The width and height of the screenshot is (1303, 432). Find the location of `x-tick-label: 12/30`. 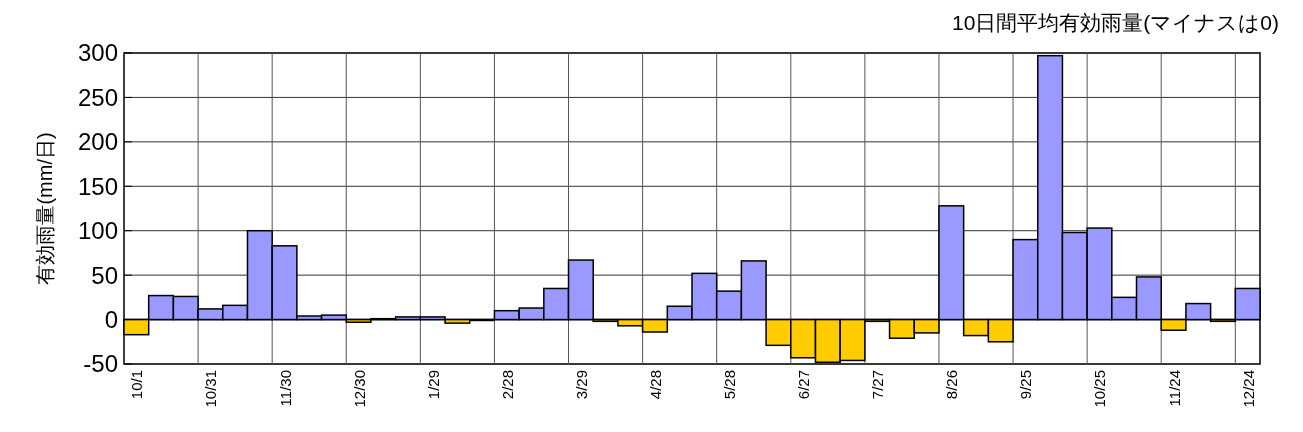

x-tick-label: 12/30 is located at coordinates (359, 389).